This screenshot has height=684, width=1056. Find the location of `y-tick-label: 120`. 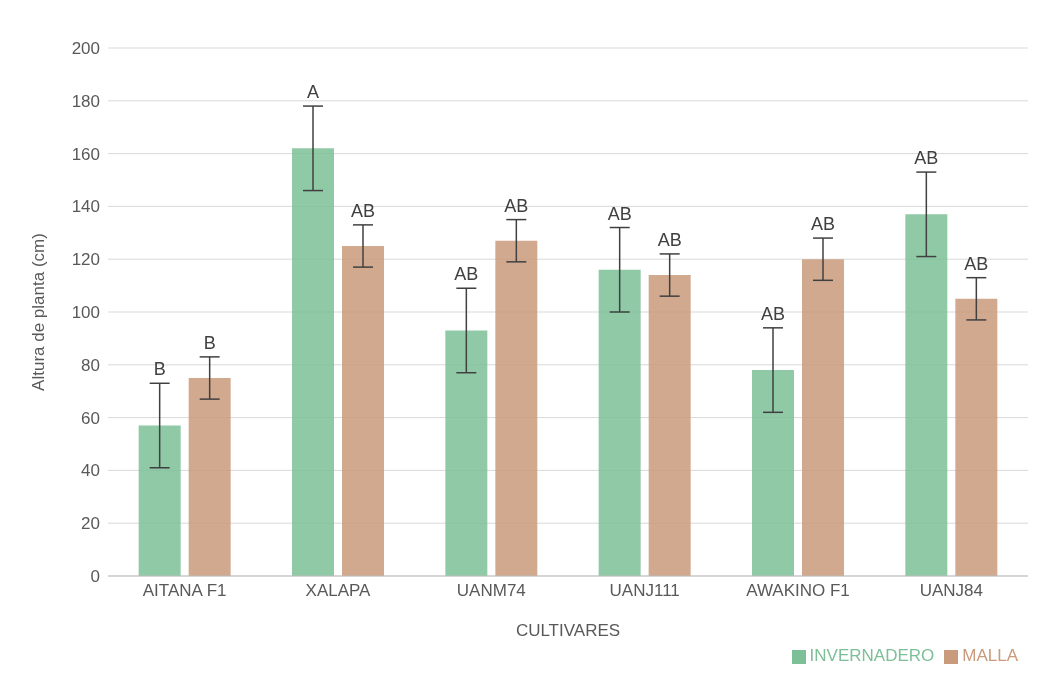

y-tick-label: 120 is located at coordinates (85, 260).